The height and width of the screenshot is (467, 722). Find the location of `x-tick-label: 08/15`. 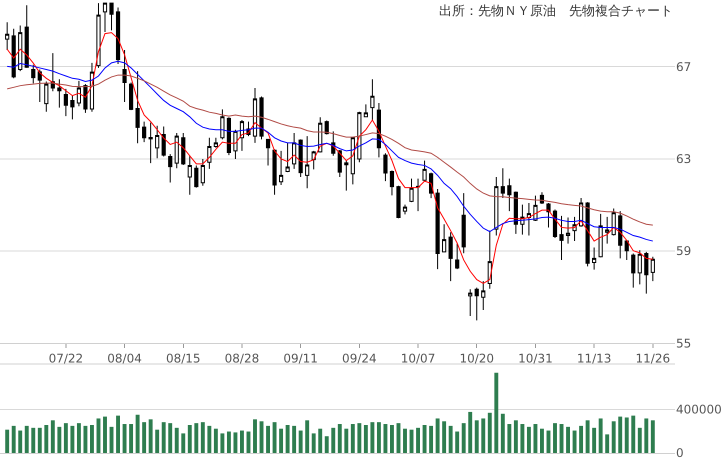

x-tick-label: 08/15 is located at coordinates (183, 359).